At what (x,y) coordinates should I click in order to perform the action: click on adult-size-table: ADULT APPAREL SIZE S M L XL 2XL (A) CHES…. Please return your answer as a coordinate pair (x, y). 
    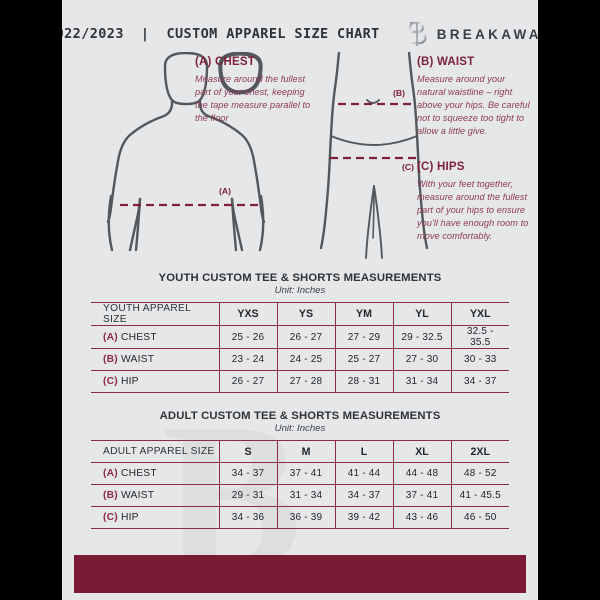
    Looking at the image, I should click on (300, 484).